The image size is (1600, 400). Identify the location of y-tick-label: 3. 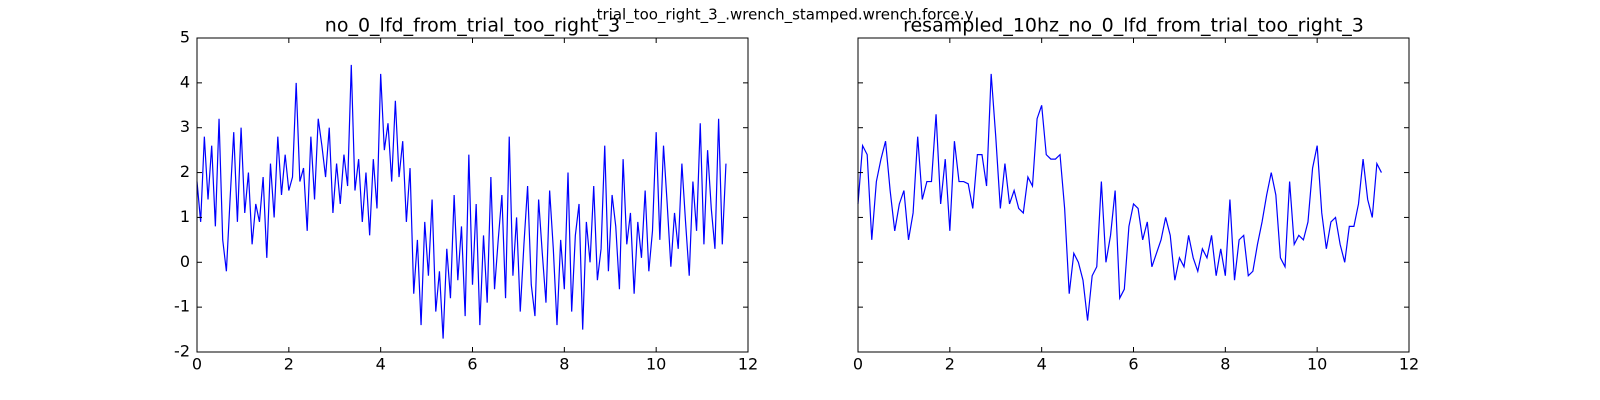
(185, 126).